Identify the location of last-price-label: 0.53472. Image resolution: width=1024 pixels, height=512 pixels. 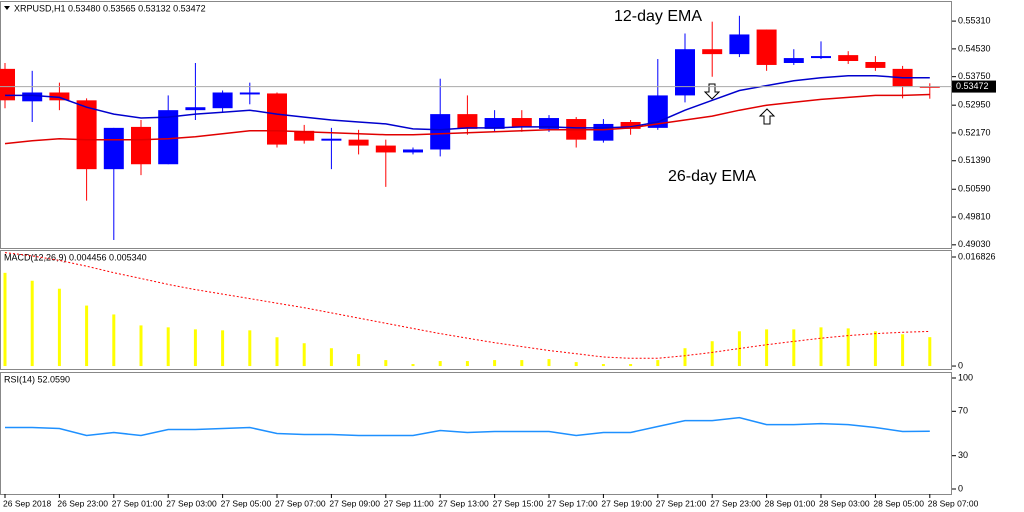
(972, 86).